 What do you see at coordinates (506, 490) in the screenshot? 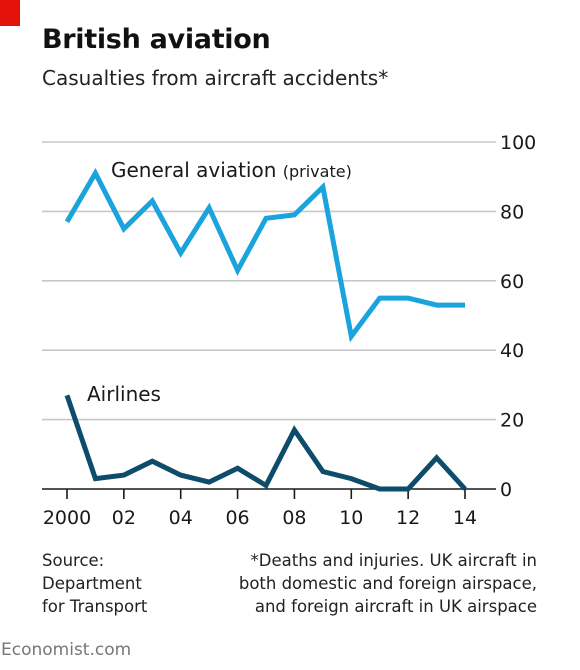
I see `y-tick-label: 0` at bounding box center [506, 490].